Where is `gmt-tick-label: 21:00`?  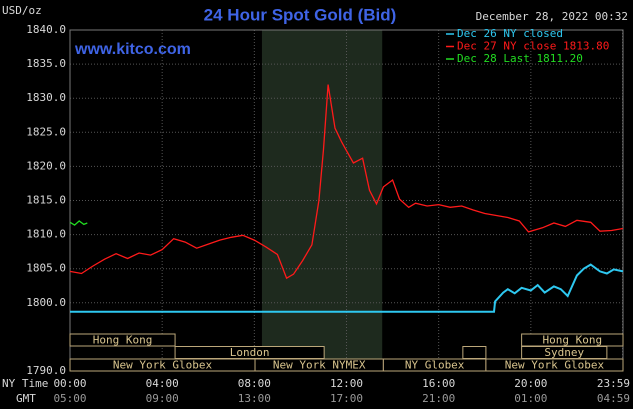 gmt-tick-label: 21:00 is located at coordinates (438, 398).